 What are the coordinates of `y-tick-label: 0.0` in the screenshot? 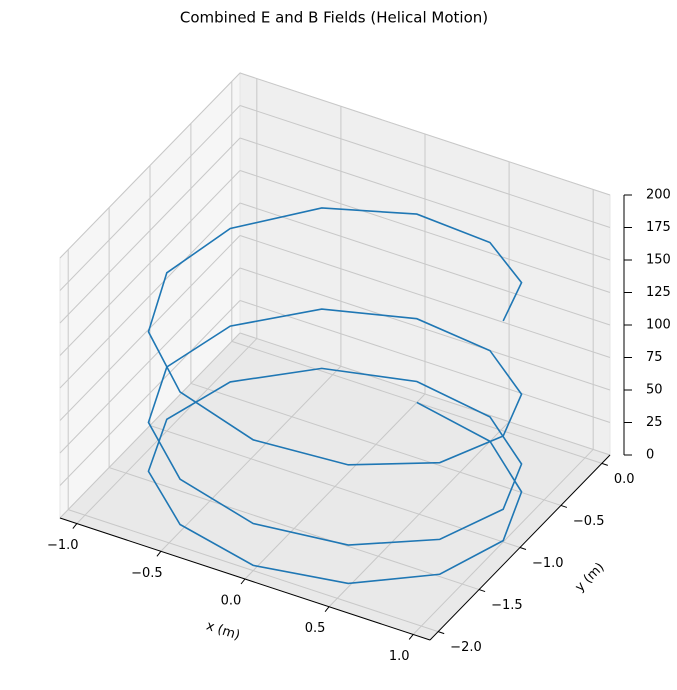 It's located at (624, 479).